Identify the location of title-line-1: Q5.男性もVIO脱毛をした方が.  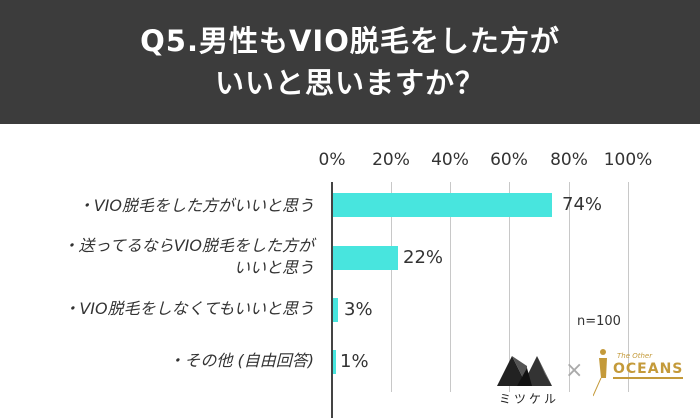
(350, 41).